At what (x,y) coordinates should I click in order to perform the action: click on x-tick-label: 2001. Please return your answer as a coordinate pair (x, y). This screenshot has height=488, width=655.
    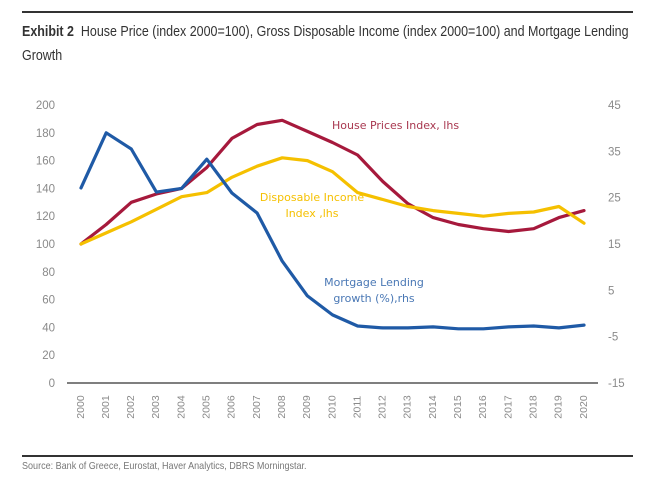
    Looking at the image, I should click on (106, 407).